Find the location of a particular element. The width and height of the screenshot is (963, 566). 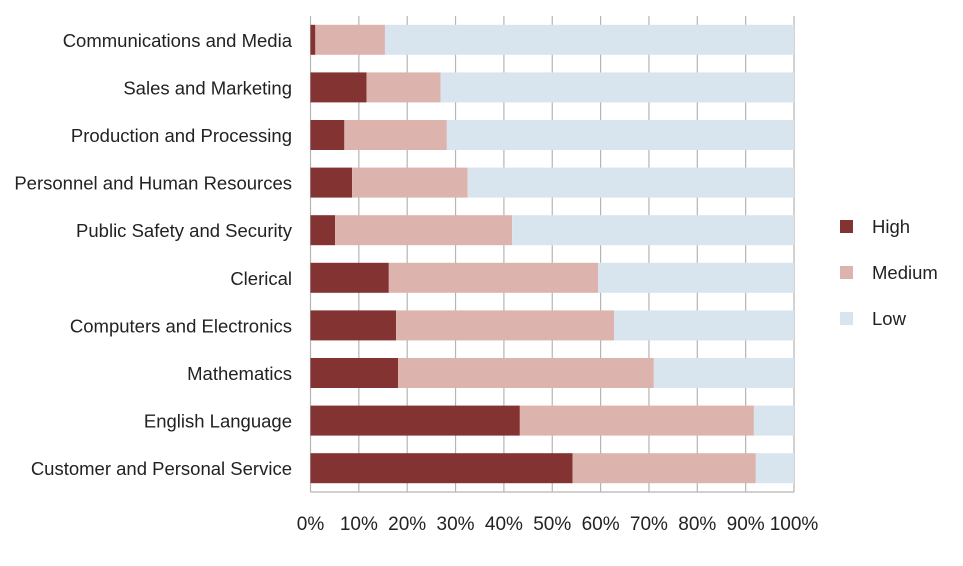

category-label: Computers and Electronics is located at coordinates (181, 325).